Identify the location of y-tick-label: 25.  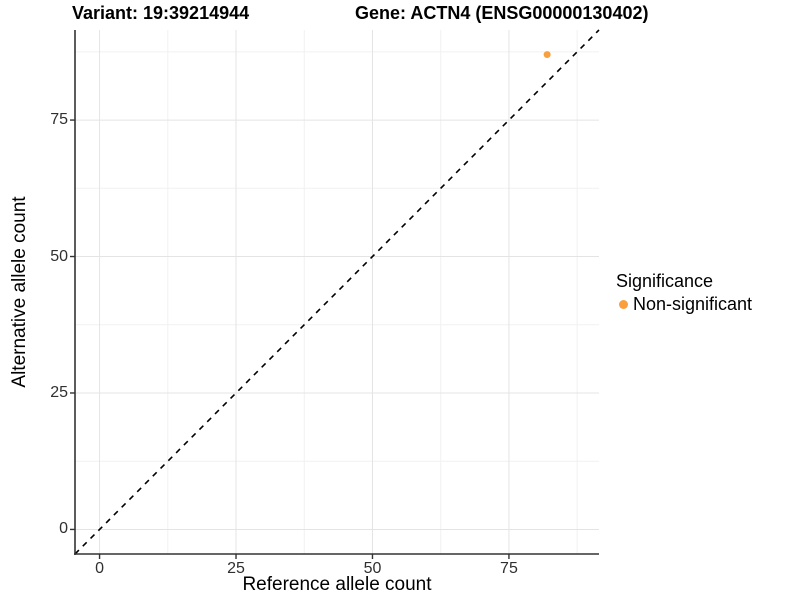
(59, 392).